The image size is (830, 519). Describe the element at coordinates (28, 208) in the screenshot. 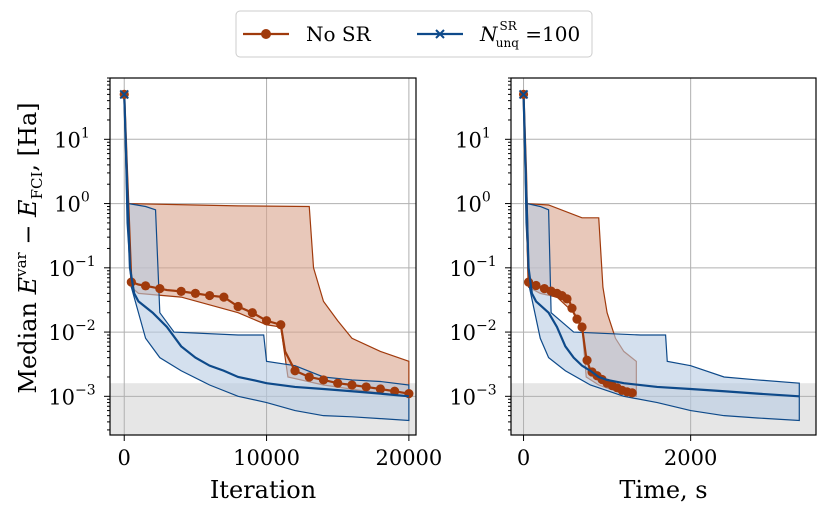

I see `y-axis-label-e2: E` at that location.